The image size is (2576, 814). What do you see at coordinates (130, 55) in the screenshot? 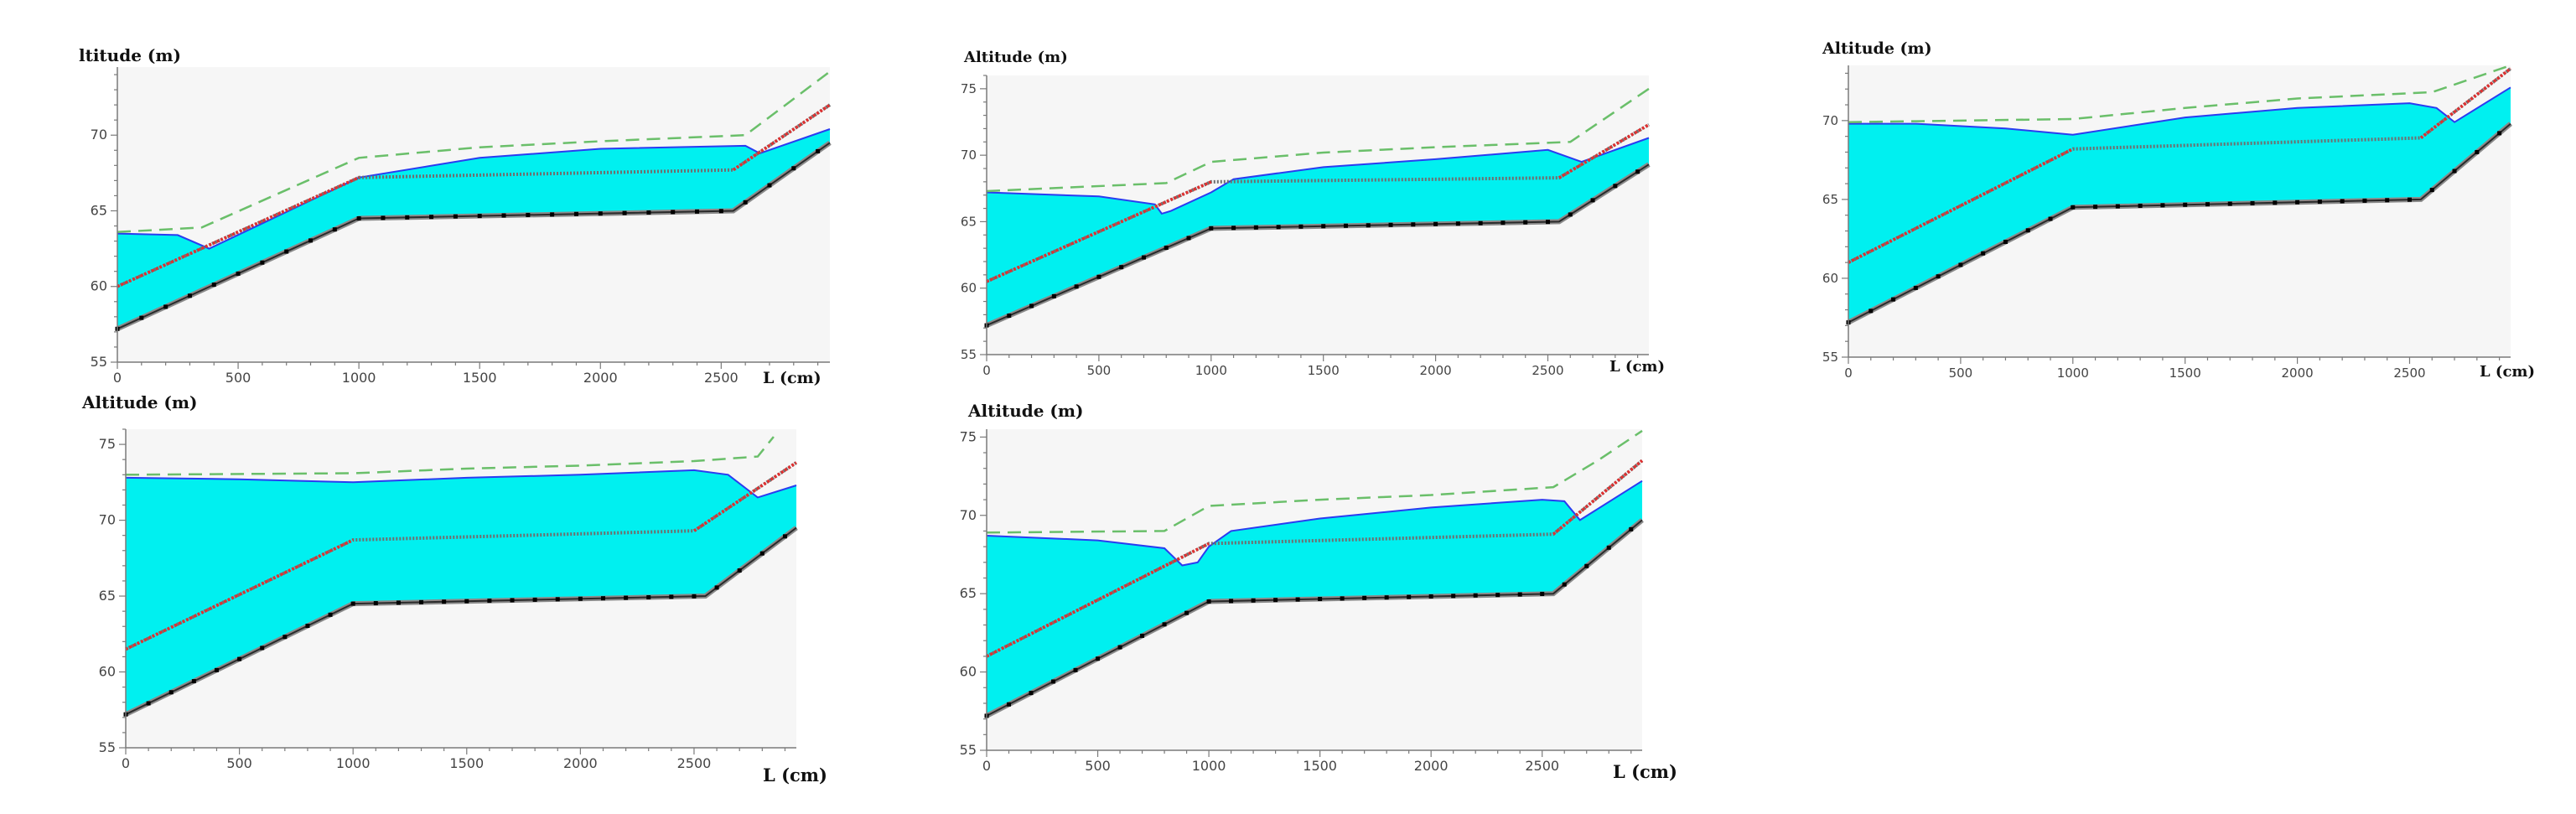
I see `y-axis-label: ltitude (m)` at bounding box center [130, 55].